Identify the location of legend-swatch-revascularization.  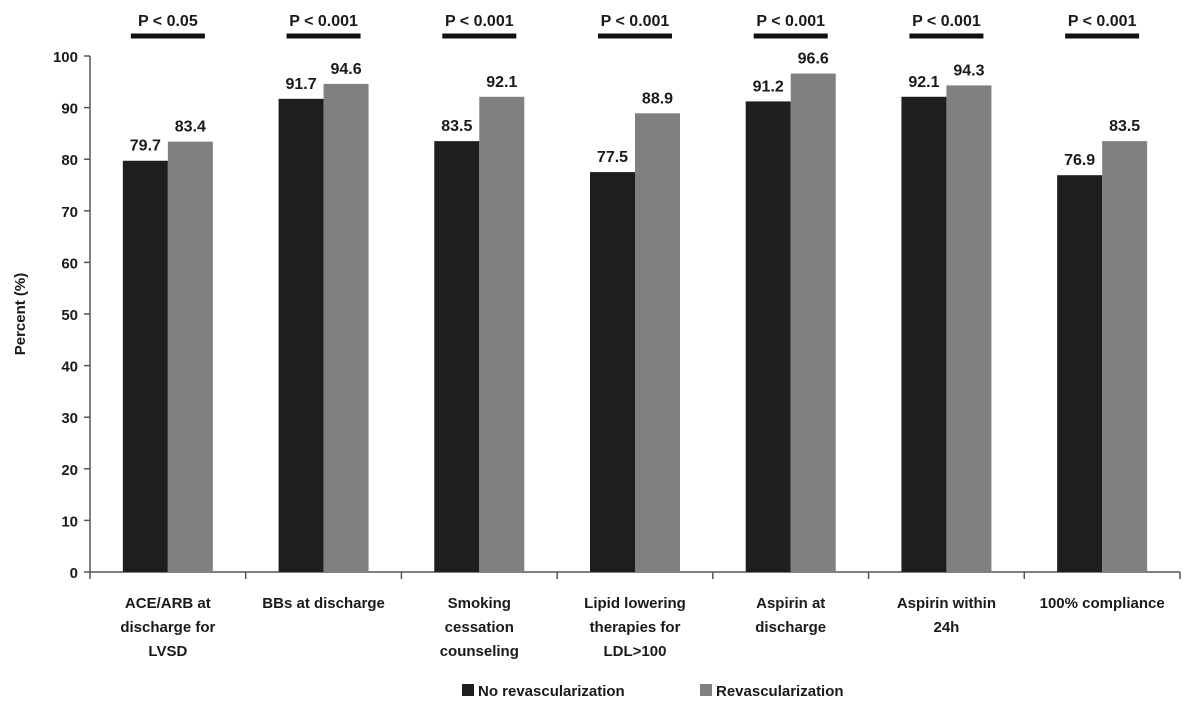
(706, 690).